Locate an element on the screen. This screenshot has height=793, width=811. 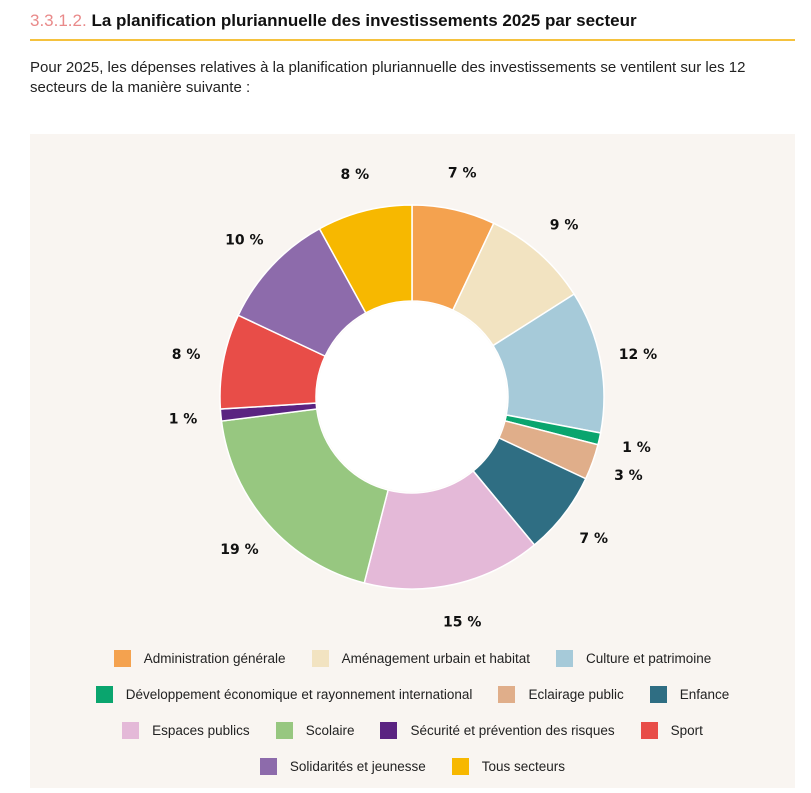
legend-label: Tous secteurs is located at coordinates (523, 766).